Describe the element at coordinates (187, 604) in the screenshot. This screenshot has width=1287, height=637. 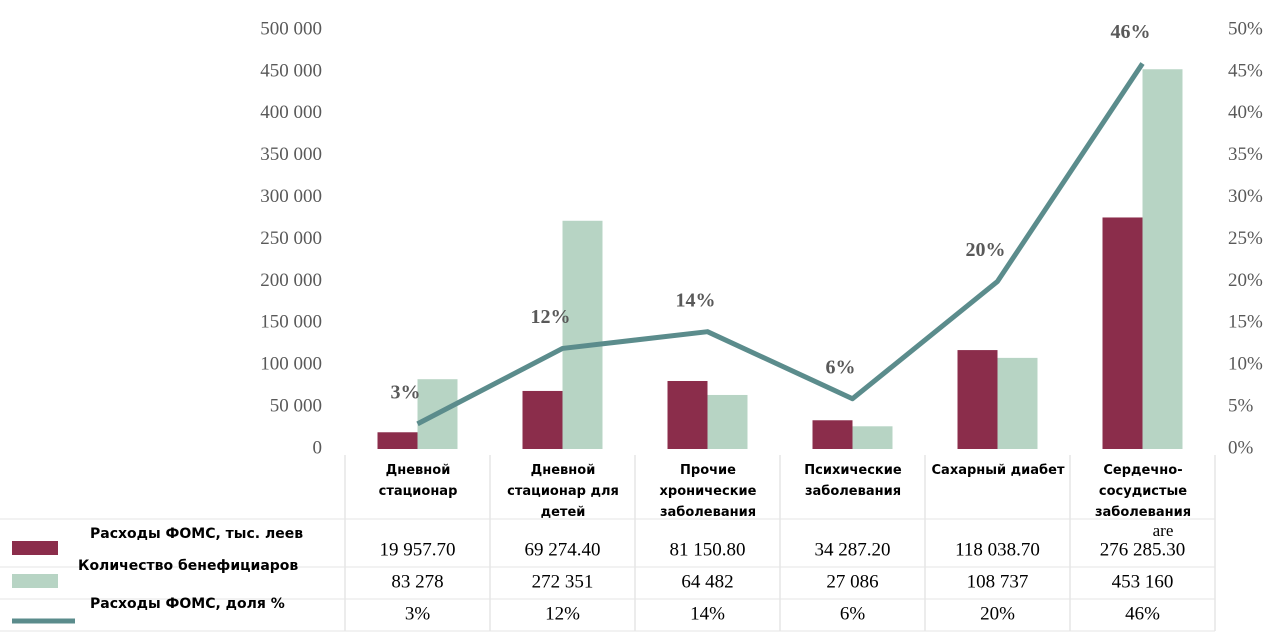
I see `legend-label: Расходы ФОМС, доля %` at that location.